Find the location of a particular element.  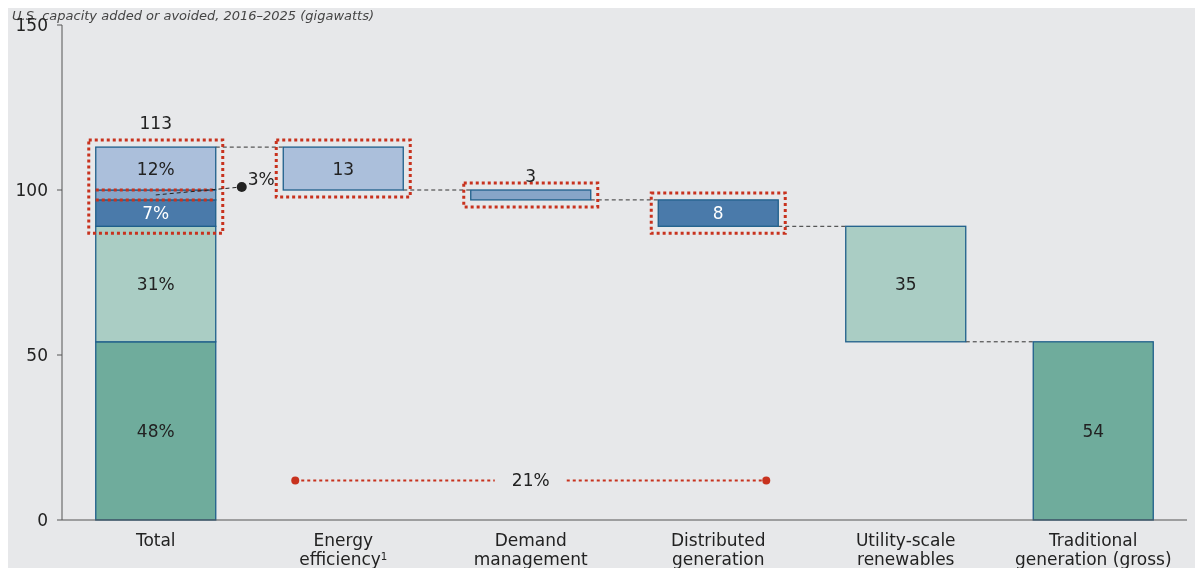

x-tick-label: Utility-scale renewables is located at coordinates (905, 549).